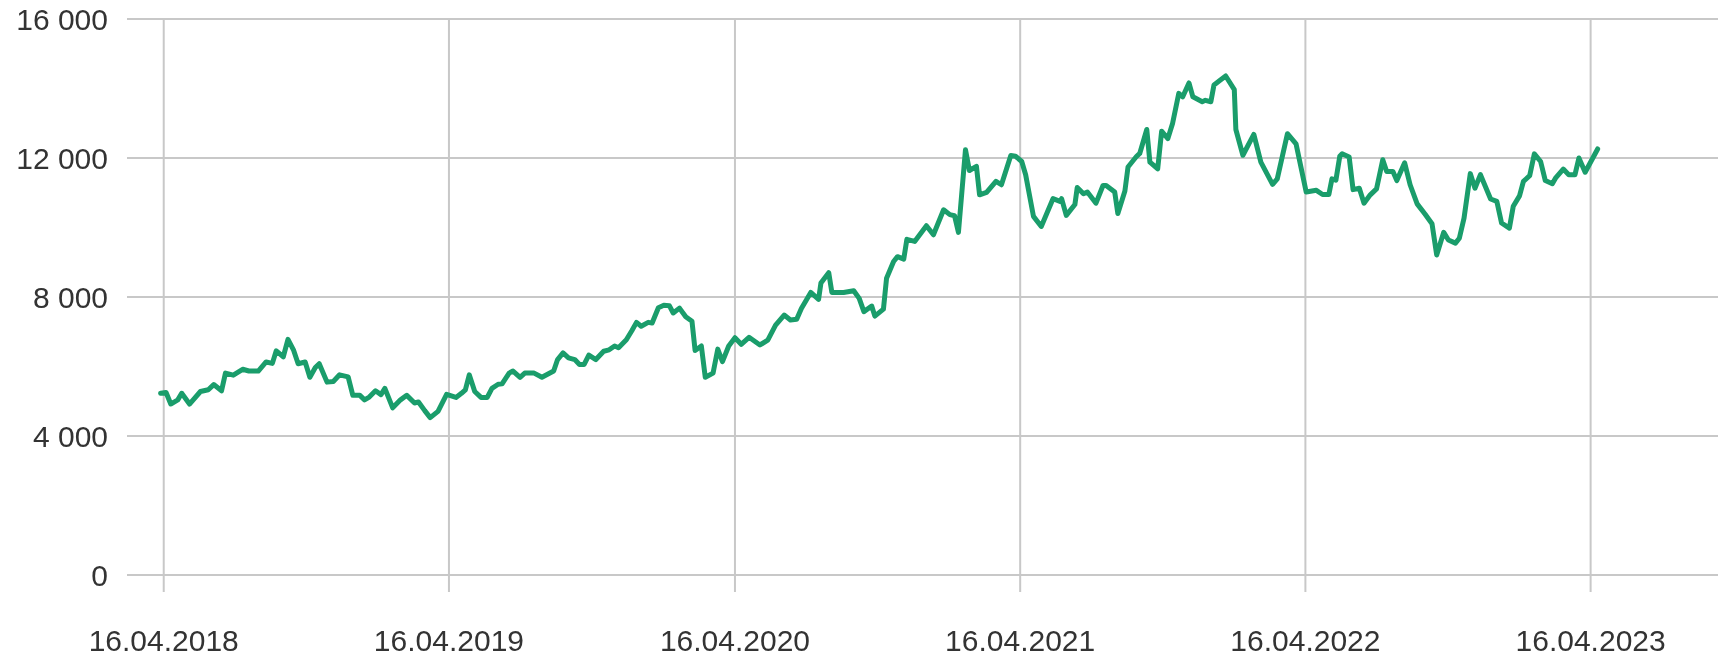 This screenshot has width=1718, height=658. What do you see at coordinates (99, 575) in the screenshot?
I see `y-tick-label: 0` at bounding box center [99, 575].